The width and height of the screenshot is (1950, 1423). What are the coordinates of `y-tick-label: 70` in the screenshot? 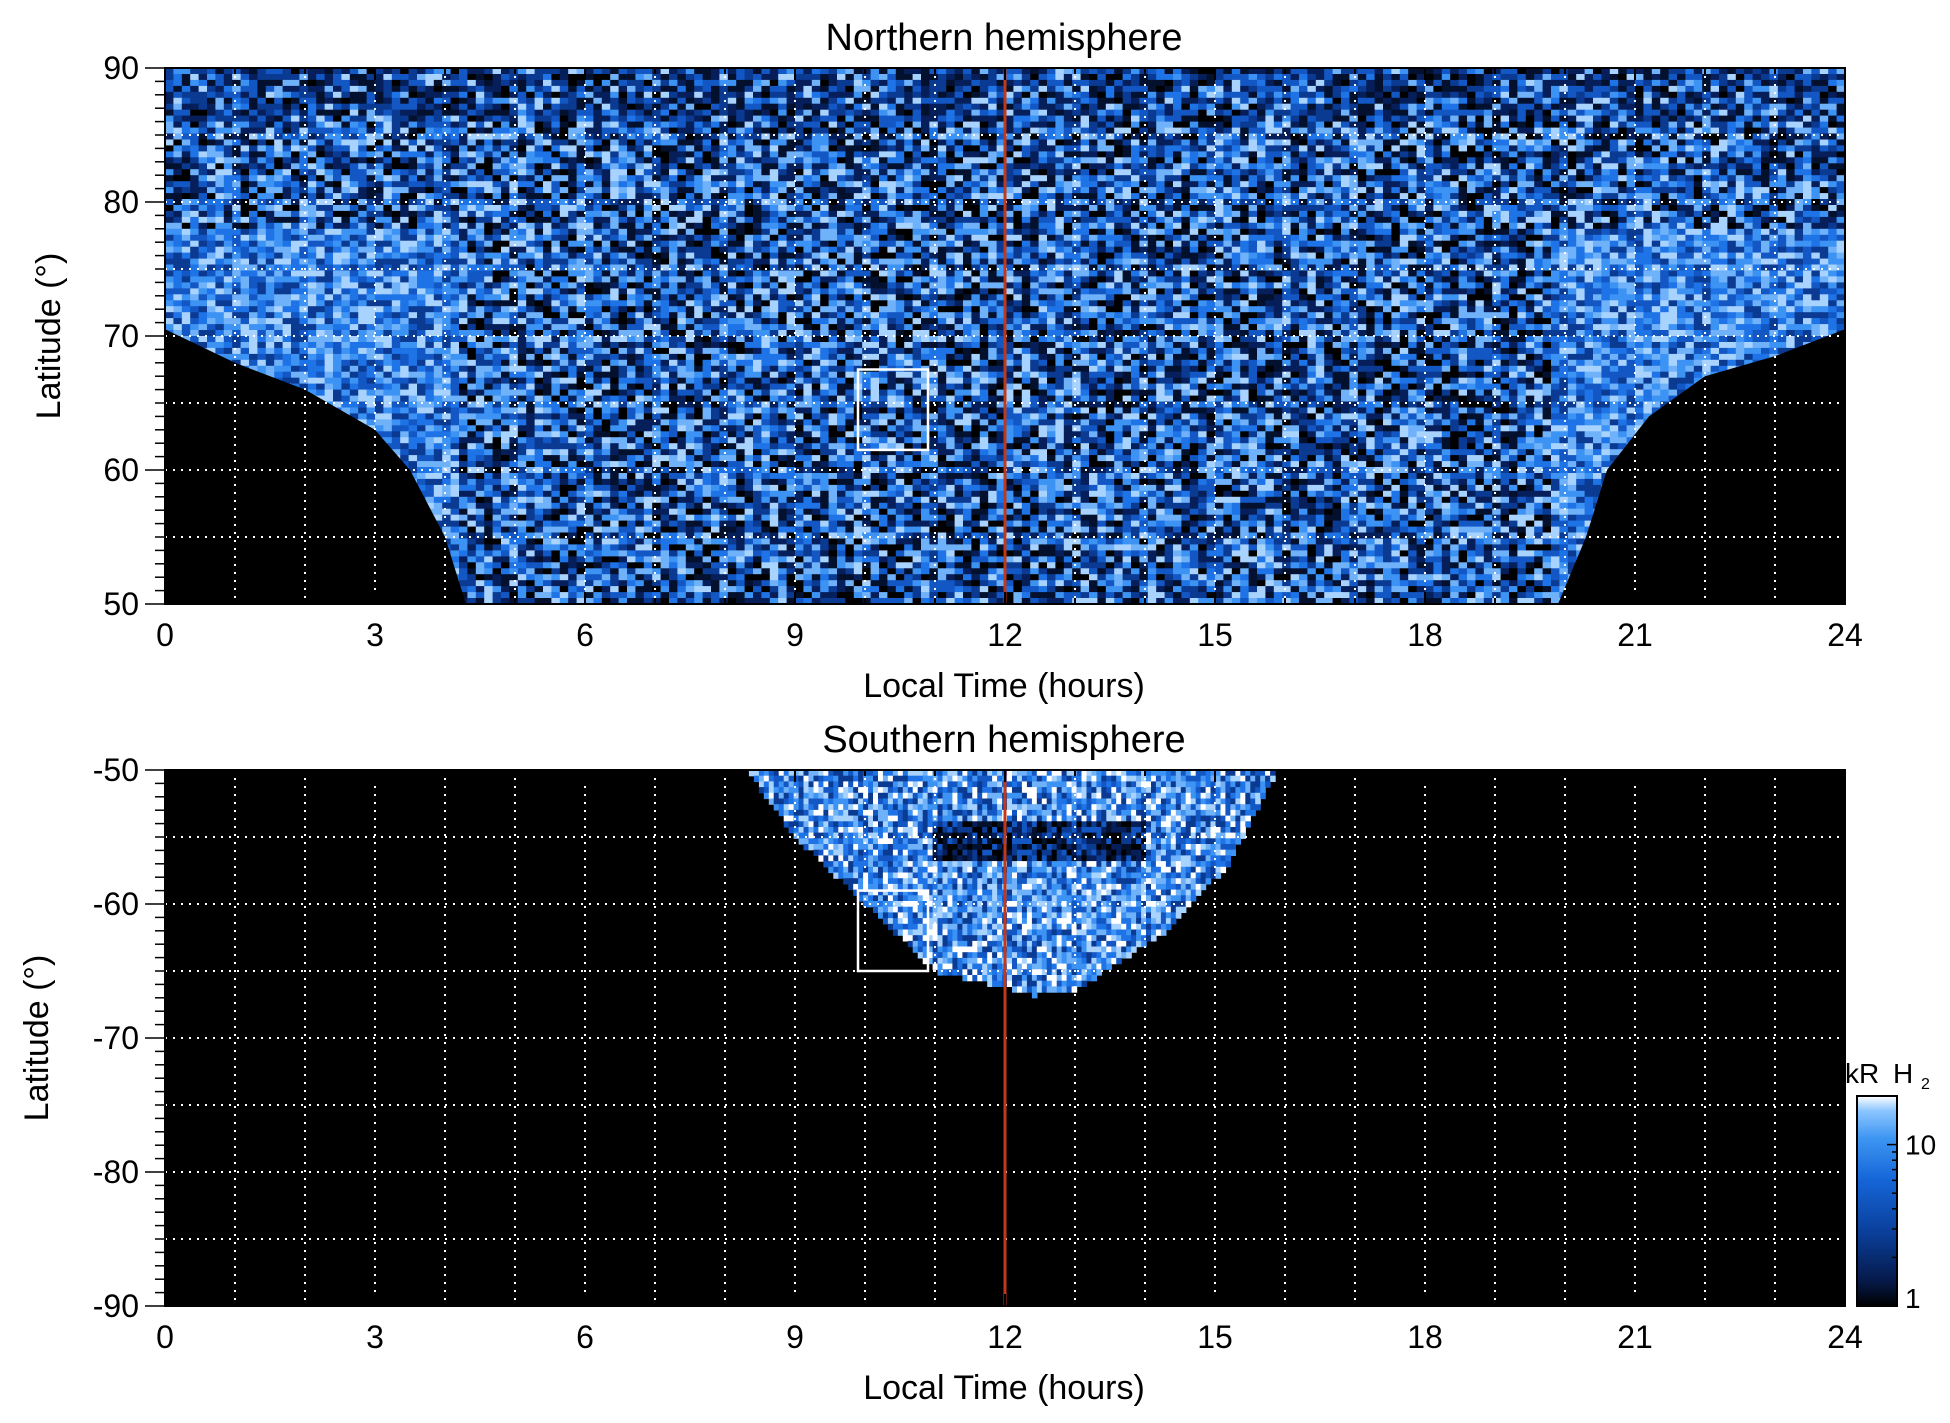 It's located at (121, 336).